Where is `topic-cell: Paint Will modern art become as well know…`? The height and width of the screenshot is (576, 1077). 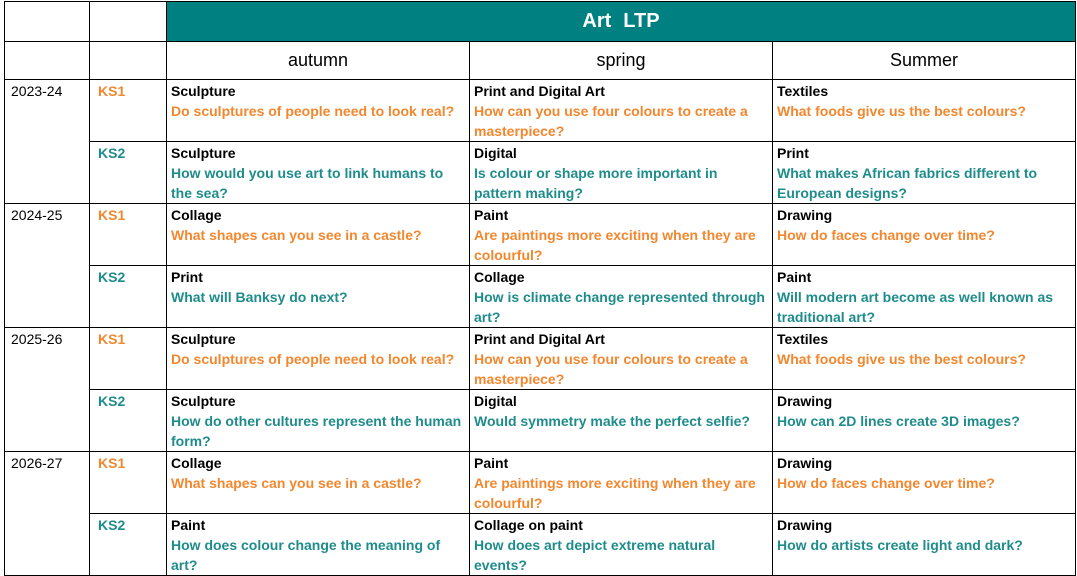
topic-cell: Paint Will modern art become as well know… is located at coordinates (924, 296).